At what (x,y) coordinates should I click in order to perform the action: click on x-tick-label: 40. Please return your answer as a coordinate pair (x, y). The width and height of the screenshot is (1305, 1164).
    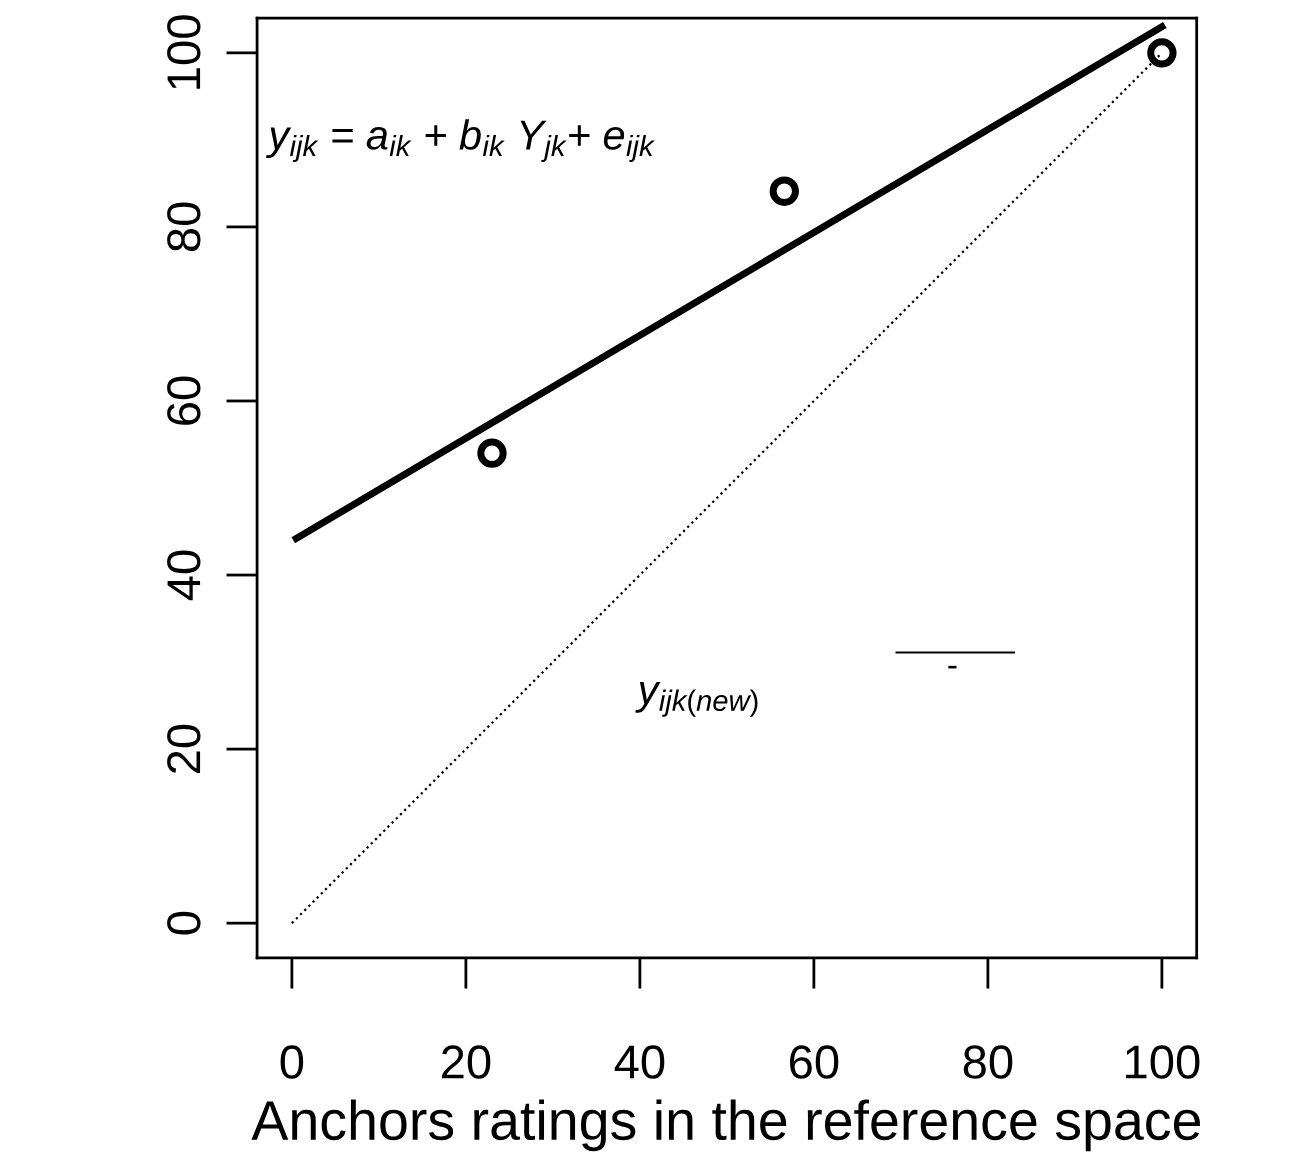
    Looking at the image, I should click on (639, 1062).